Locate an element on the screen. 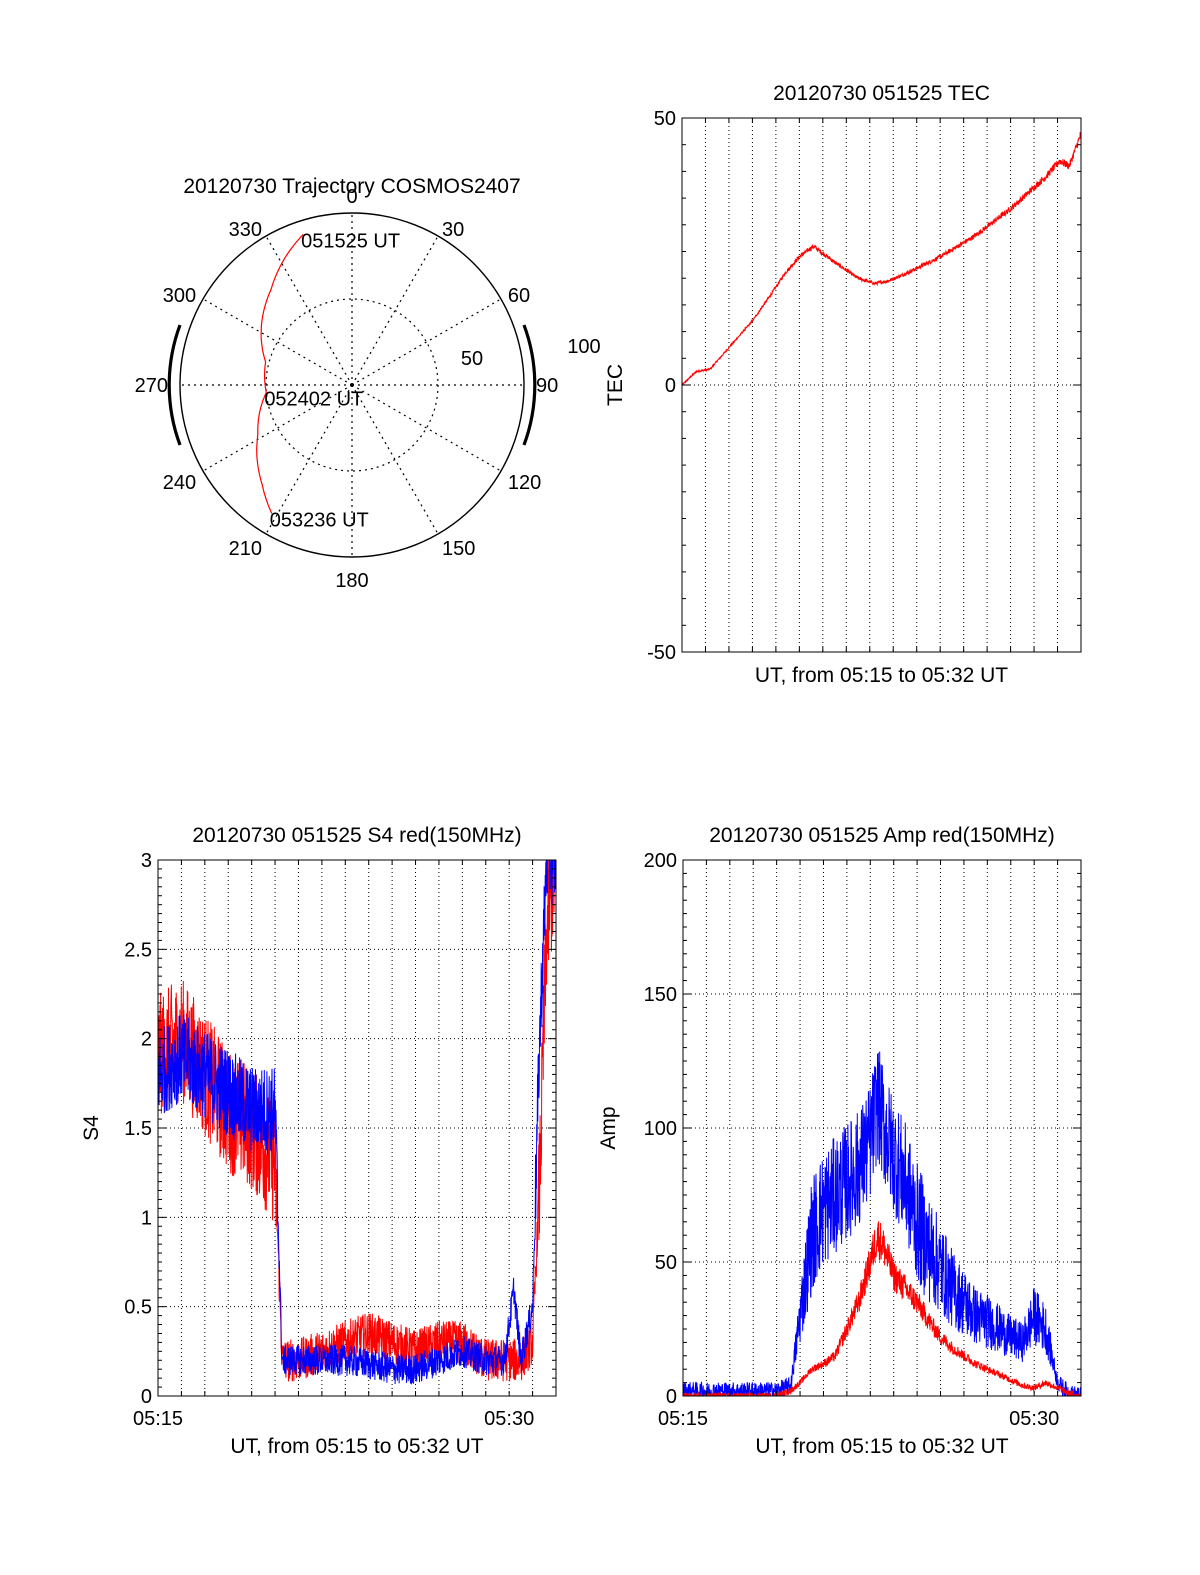 The height and width of the screenshot is (1575, 1200). polar-angle-label: 150 is located at coordinates (458, 549).